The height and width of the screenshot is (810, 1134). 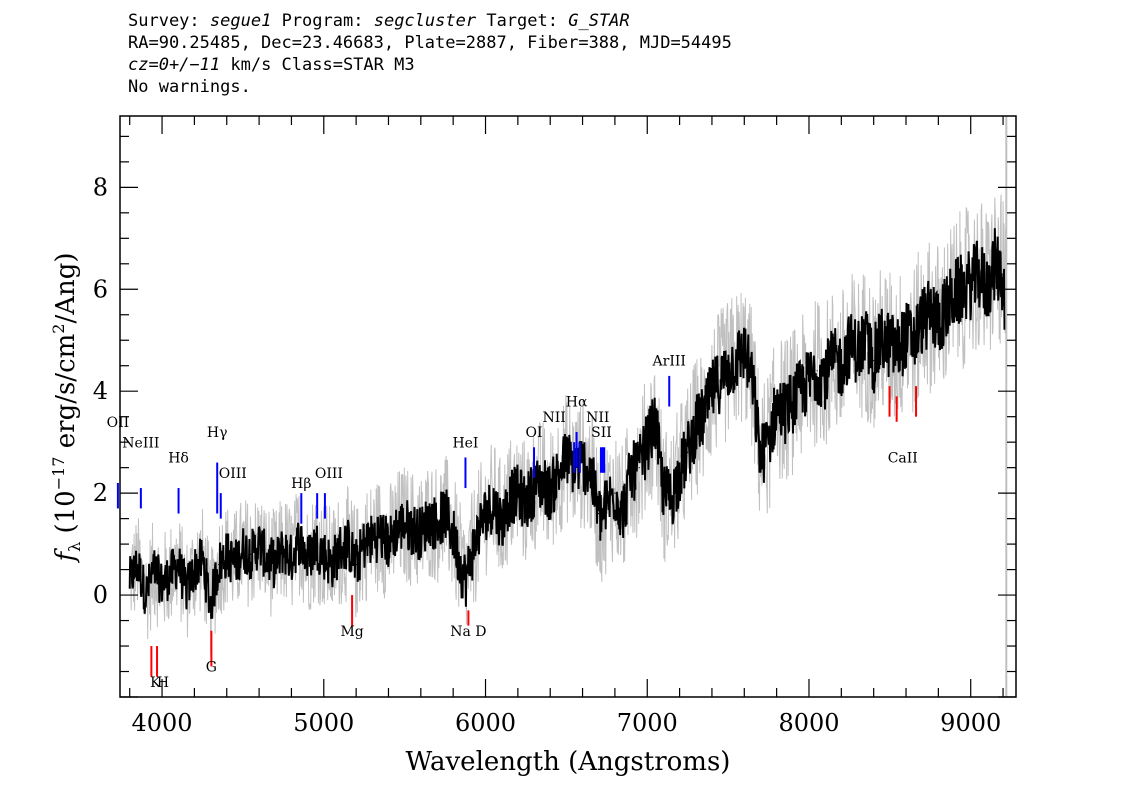 I want to click on spectral-line-label: Hγ, so click(x=217, y=433).